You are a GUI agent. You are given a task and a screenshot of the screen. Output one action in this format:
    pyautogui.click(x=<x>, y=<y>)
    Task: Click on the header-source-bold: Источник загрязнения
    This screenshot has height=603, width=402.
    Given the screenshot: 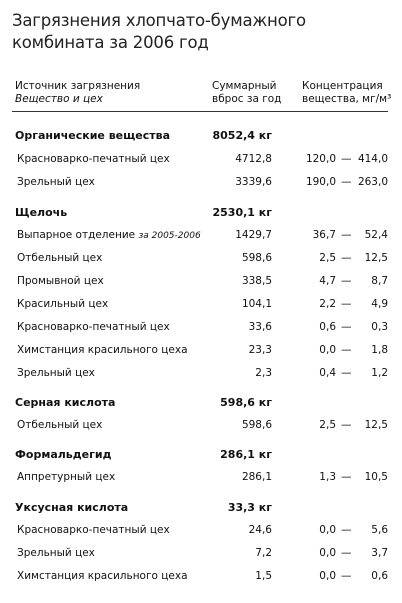 What is the action you would take?
    pyautogui.click(x=78, y=86)
    